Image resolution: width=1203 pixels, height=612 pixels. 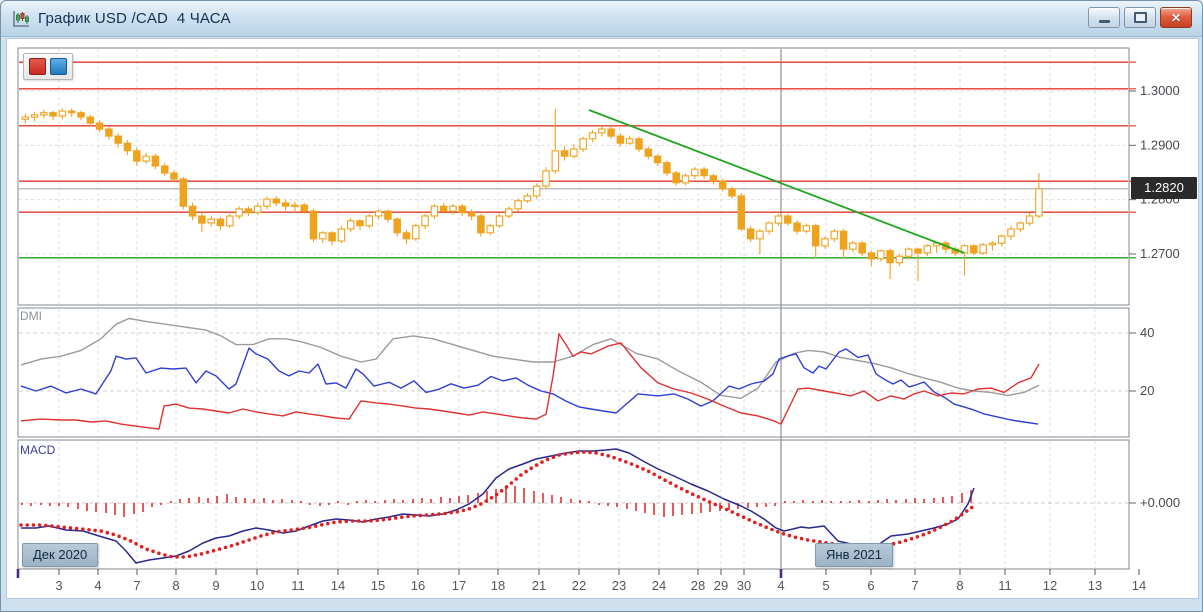 What do you see at coordinates (619, 585) in the screenshot?
I see `svg-text: 23` at bounding box center [619, 585].